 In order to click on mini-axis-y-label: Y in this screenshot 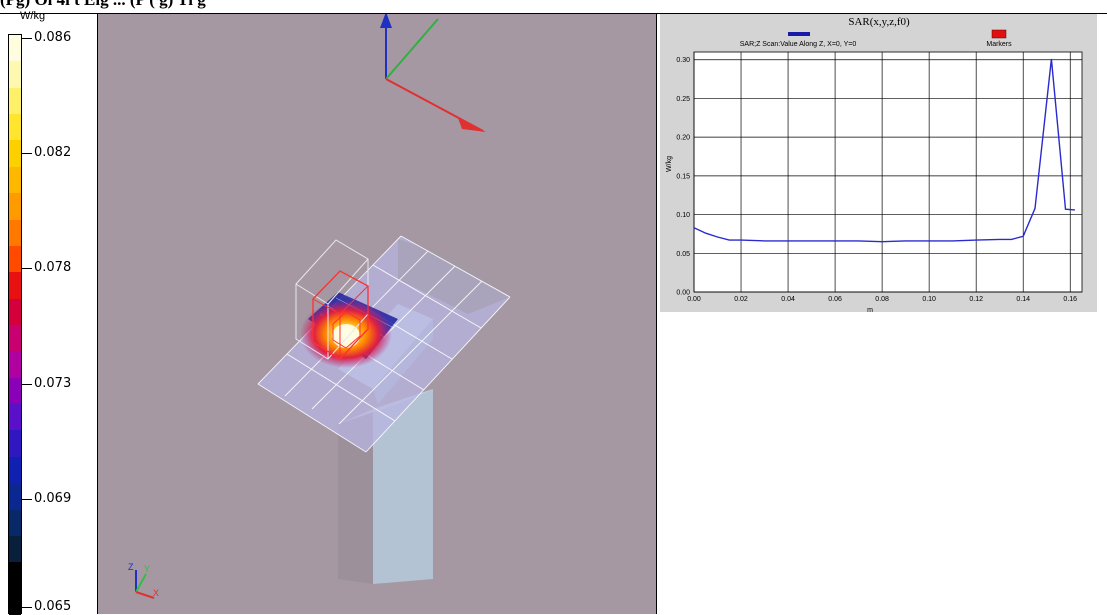, I will do `click(147, 569)`.